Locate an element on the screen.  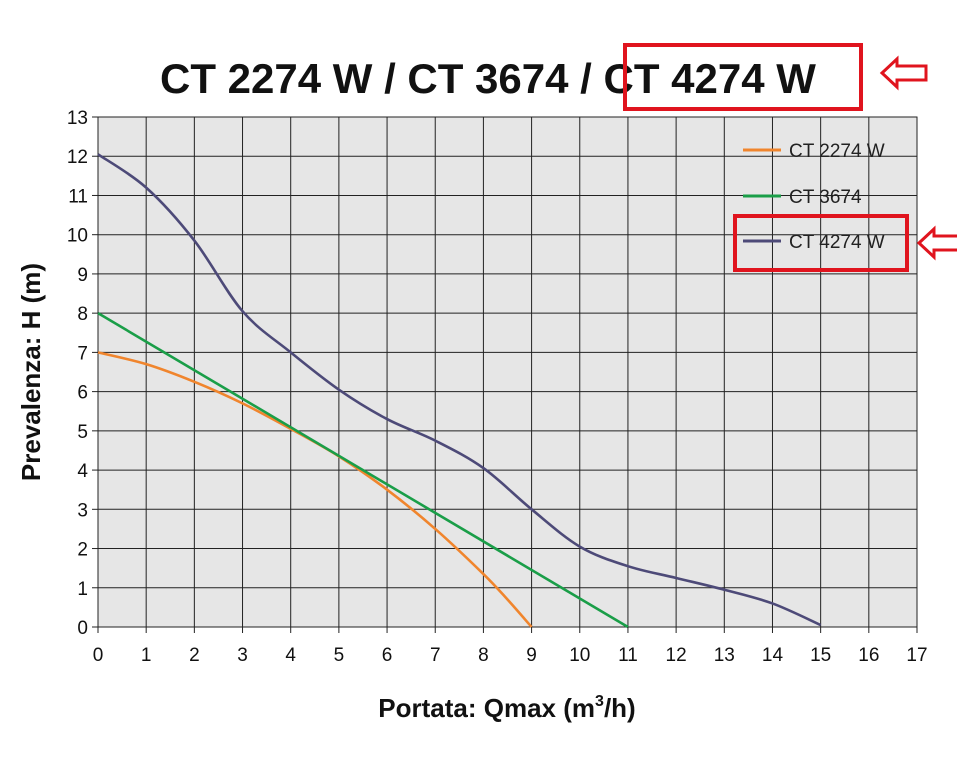
title-arrow-icon is located at coordinates (903, 73).